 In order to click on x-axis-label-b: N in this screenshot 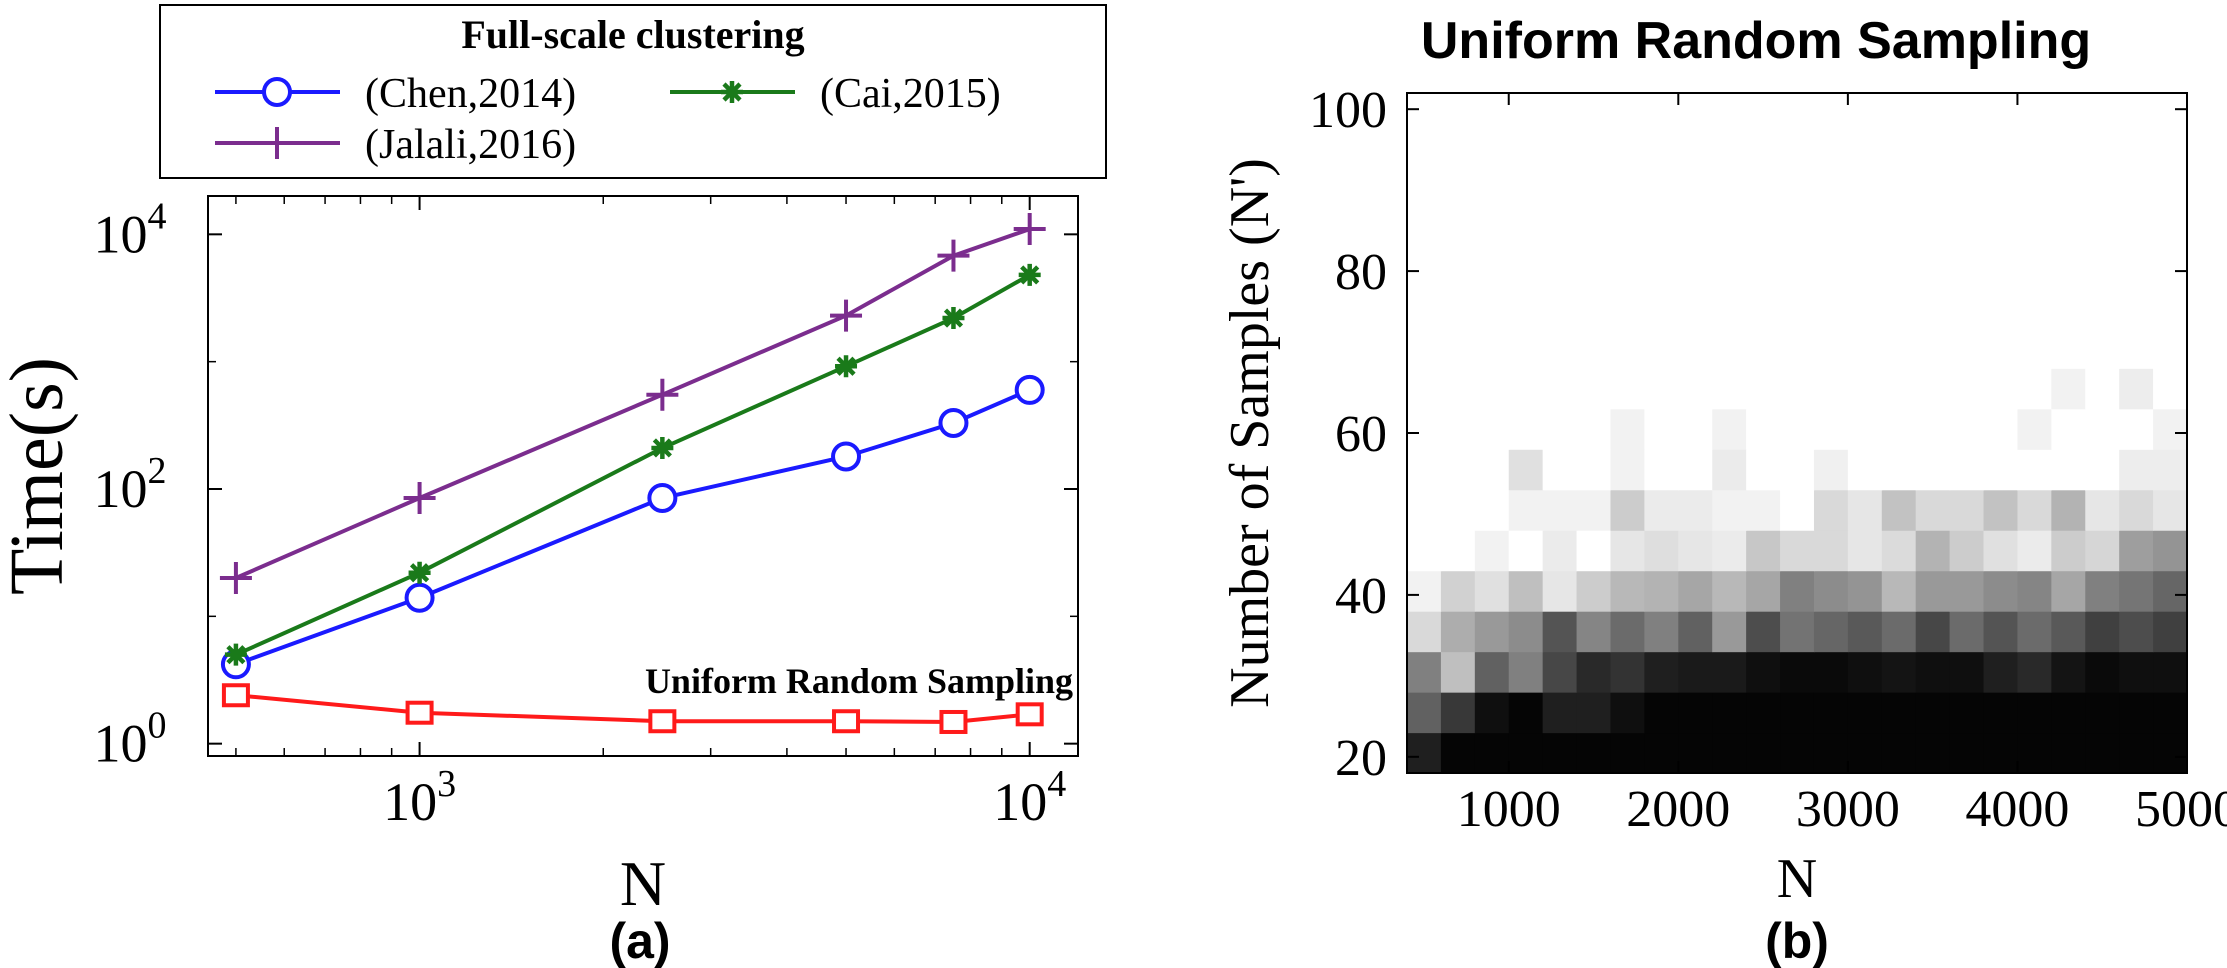, I will do `click(1797, 879)`.